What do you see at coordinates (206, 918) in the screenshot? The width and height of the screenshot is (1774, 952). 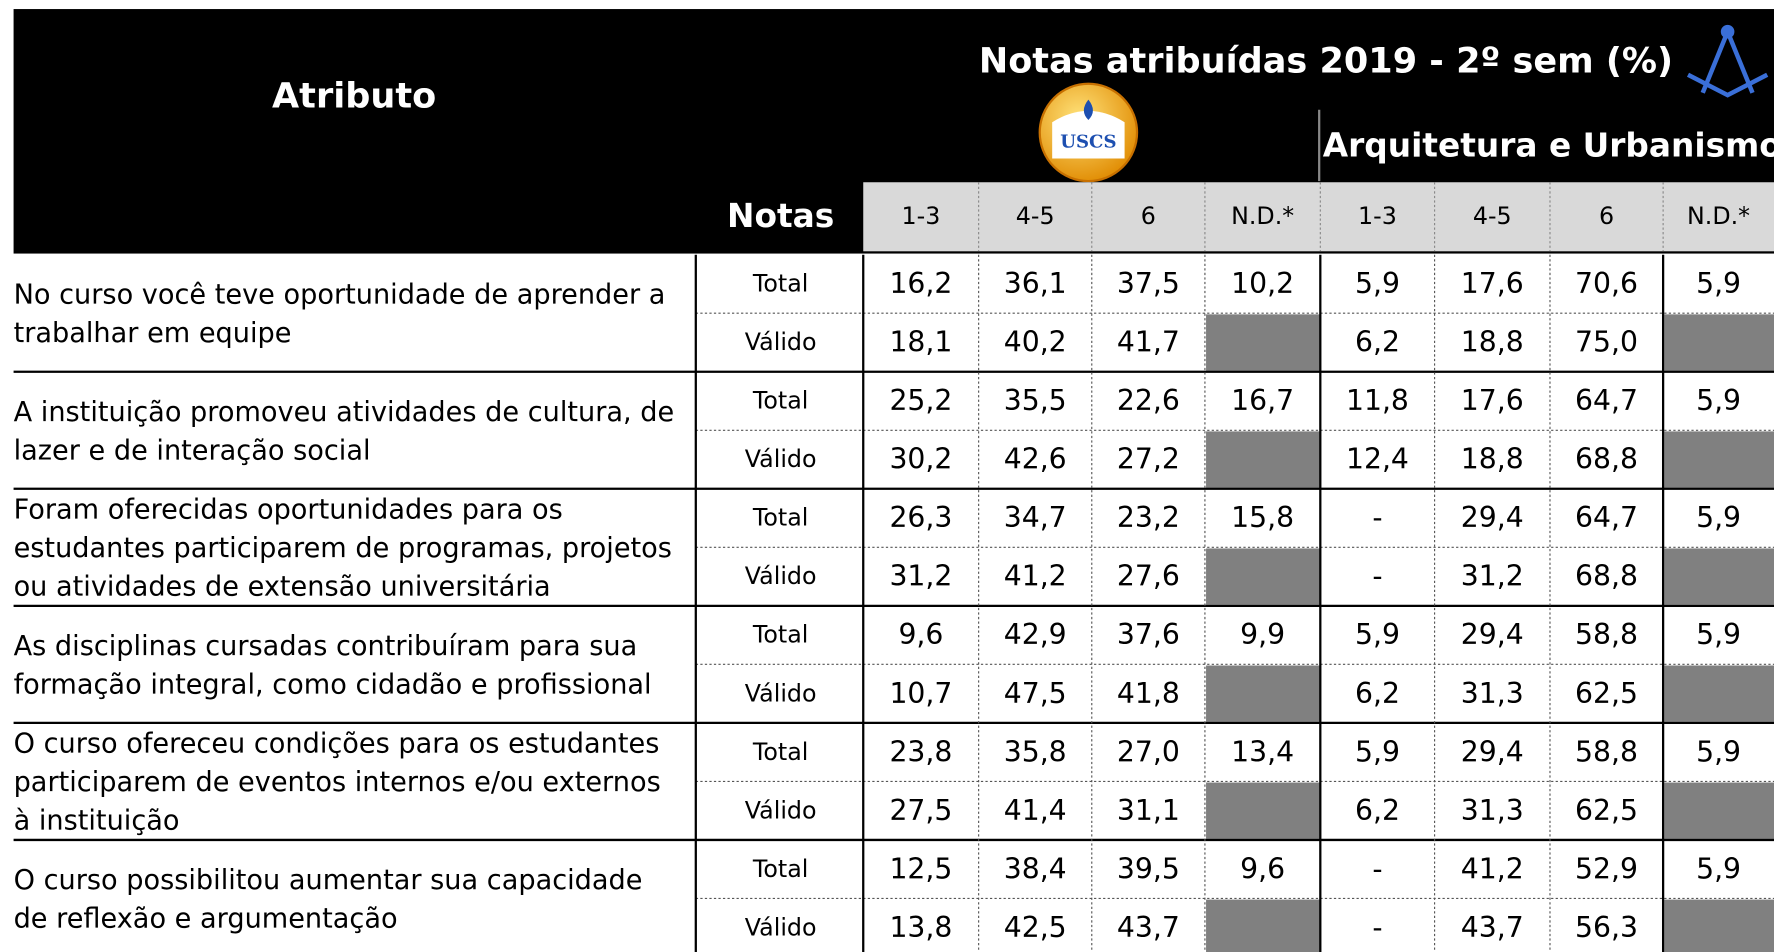 I see `attribute-text: de reflexão e argumentação` at bounding box center [206, 918].